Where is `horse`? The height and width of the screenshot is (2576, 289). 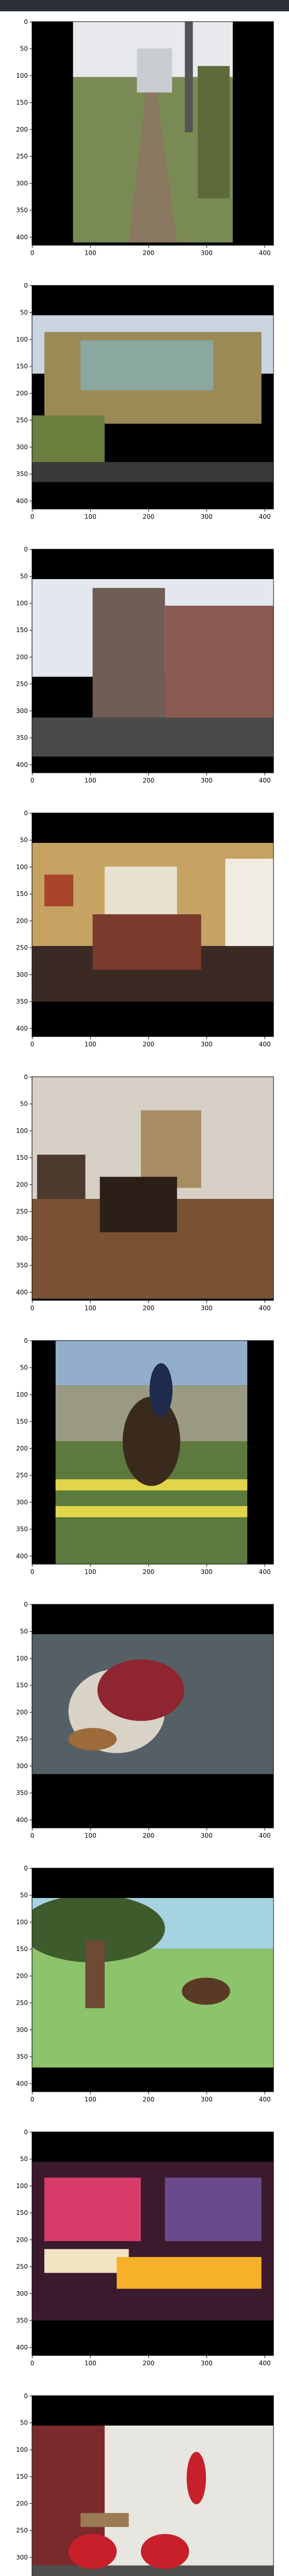
horse is located at coordinates (152, 1441).